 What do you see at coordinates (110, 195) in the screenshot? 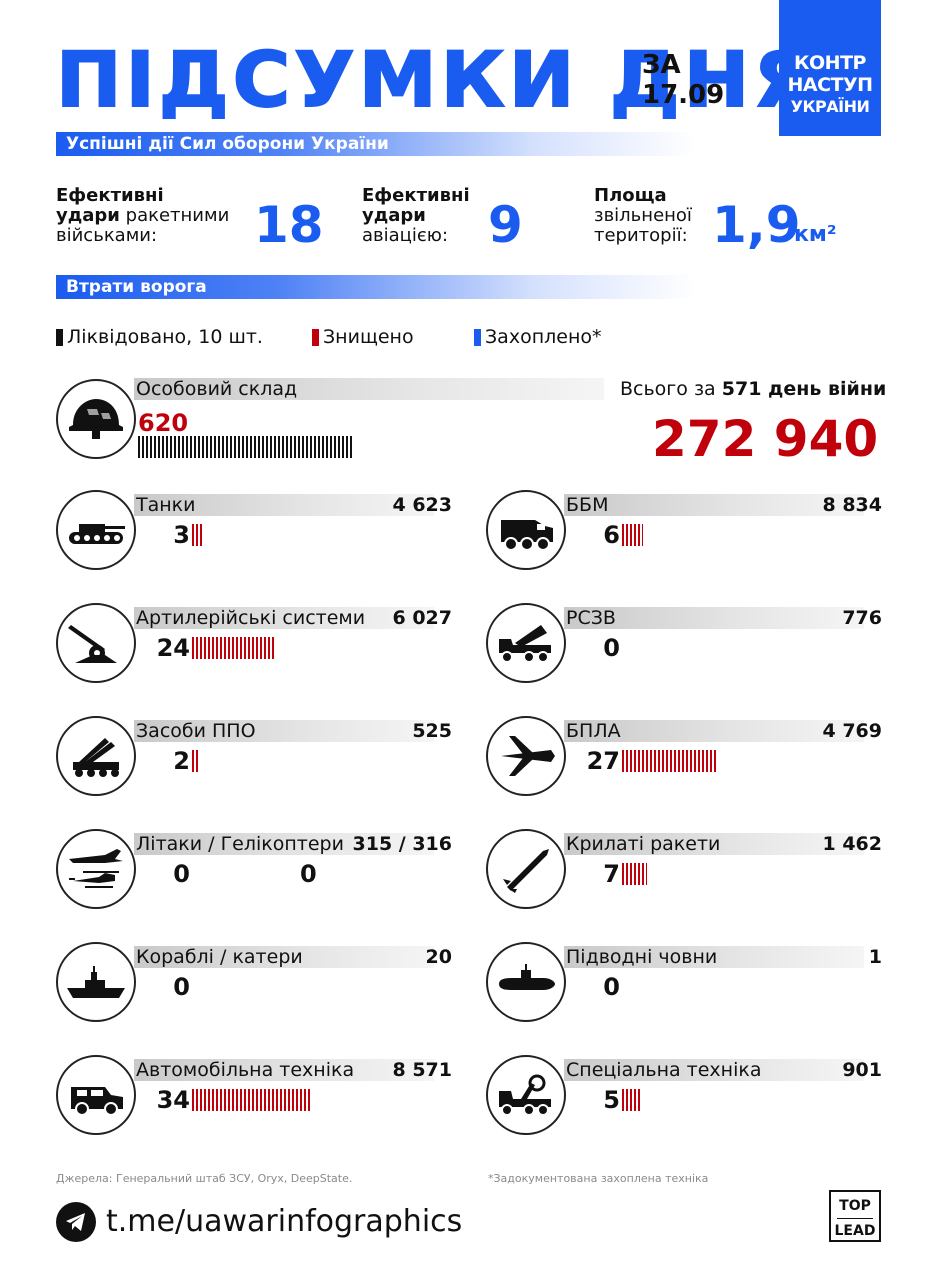
I see `stat-missile-label-line1: Ефективні` at bounding box center [110, 195].